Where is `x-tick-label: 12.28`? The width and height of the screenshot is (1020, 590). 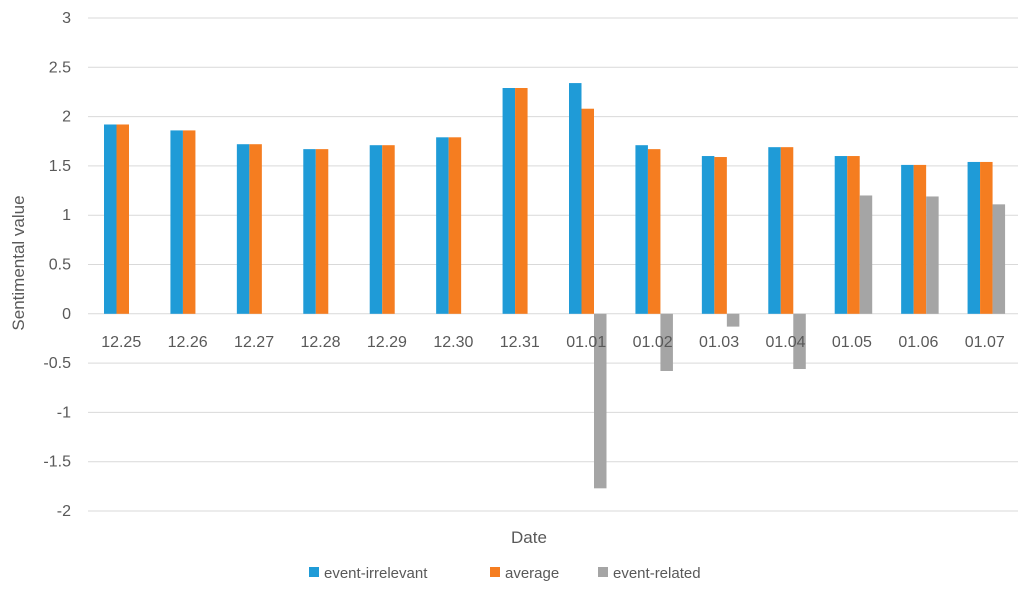
x-tick-label: 12.28 is located at coordinates (320, 342).